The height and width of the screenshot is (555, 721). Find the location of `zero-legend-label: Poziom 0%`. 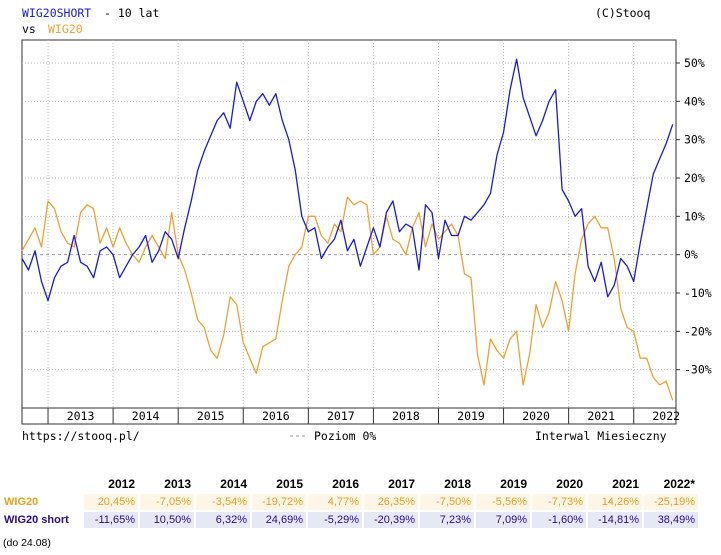

zero-legend-label: Poziom 0% is located at coordinates (345, 436).